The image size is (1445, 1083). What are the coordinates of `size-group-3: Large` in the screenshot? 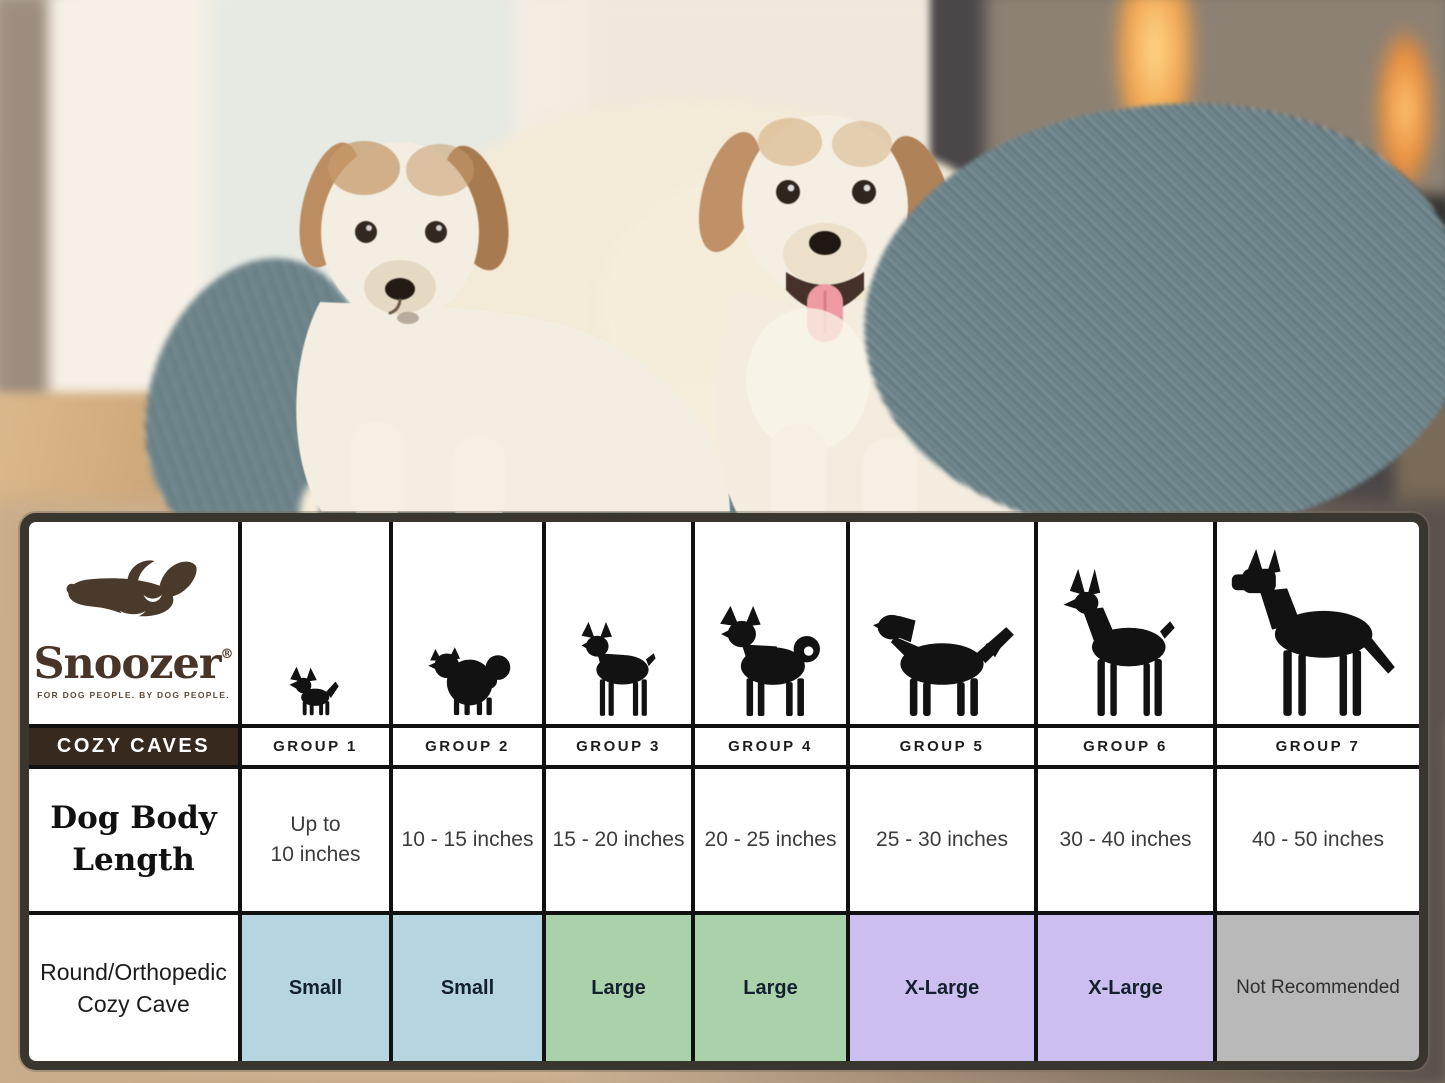 It's located at (618, 988).